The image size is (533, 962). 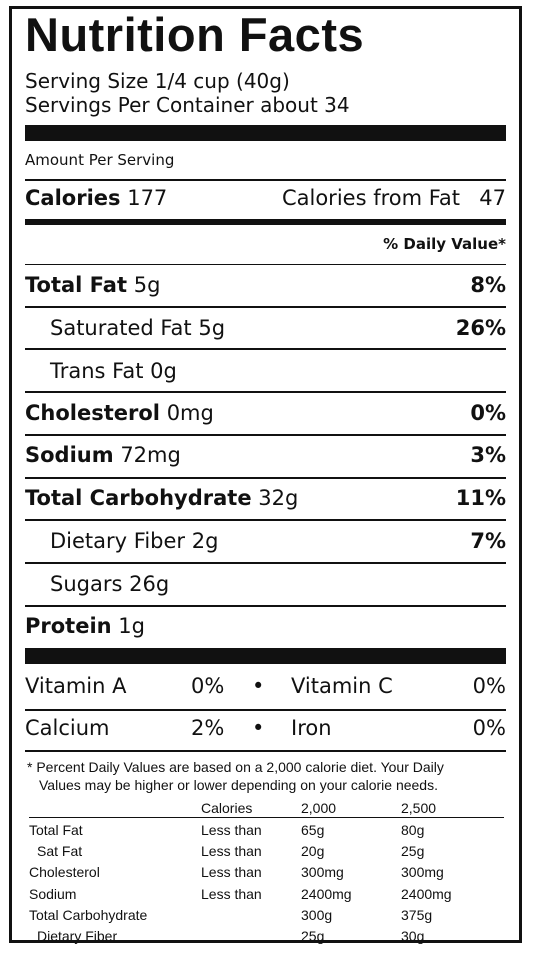 I want to click on ref-row-name: Sat Fat, so click(x=60, y=851).